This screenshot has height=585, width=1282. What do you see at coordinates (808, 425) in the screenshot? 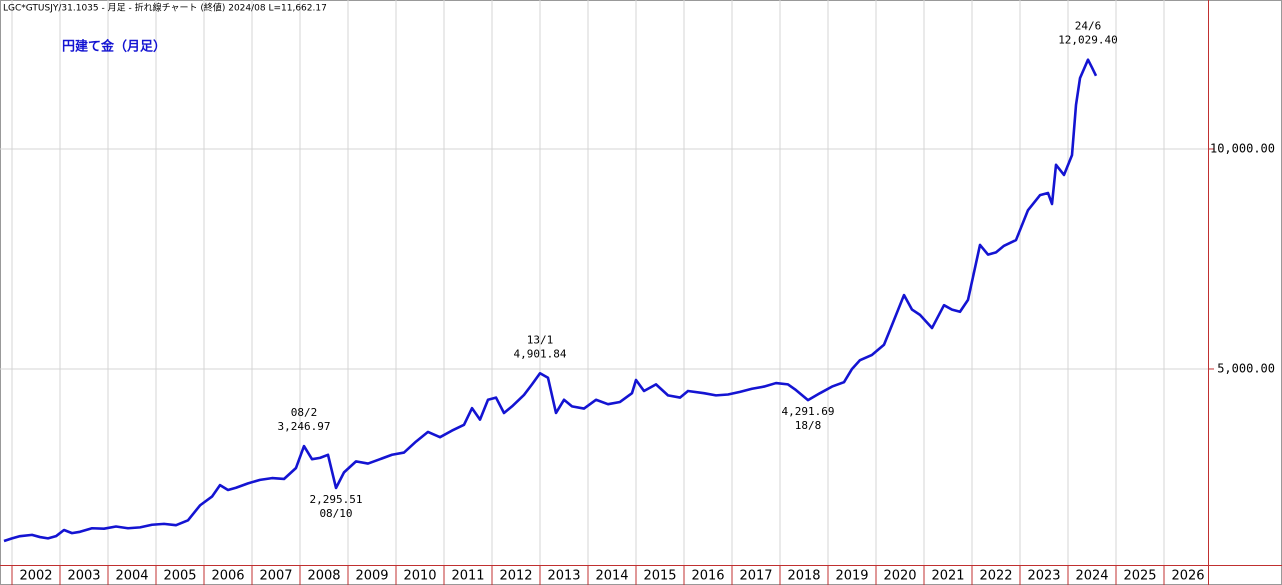
I see `annotation-date: 18/8` at bounding box center [808, 425].